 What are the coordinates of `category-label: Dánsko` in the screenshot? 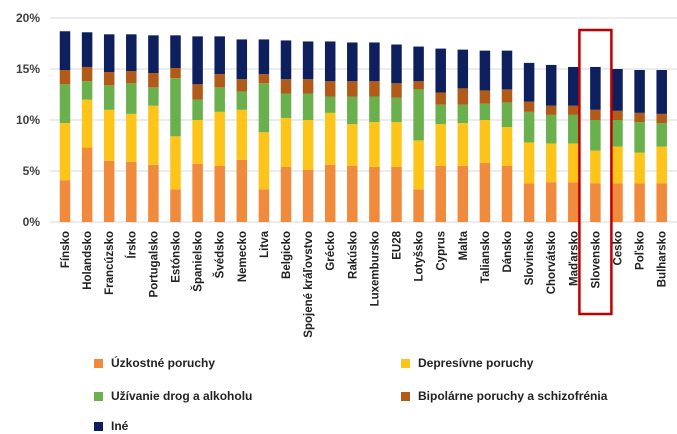 It's located at (508, 252).